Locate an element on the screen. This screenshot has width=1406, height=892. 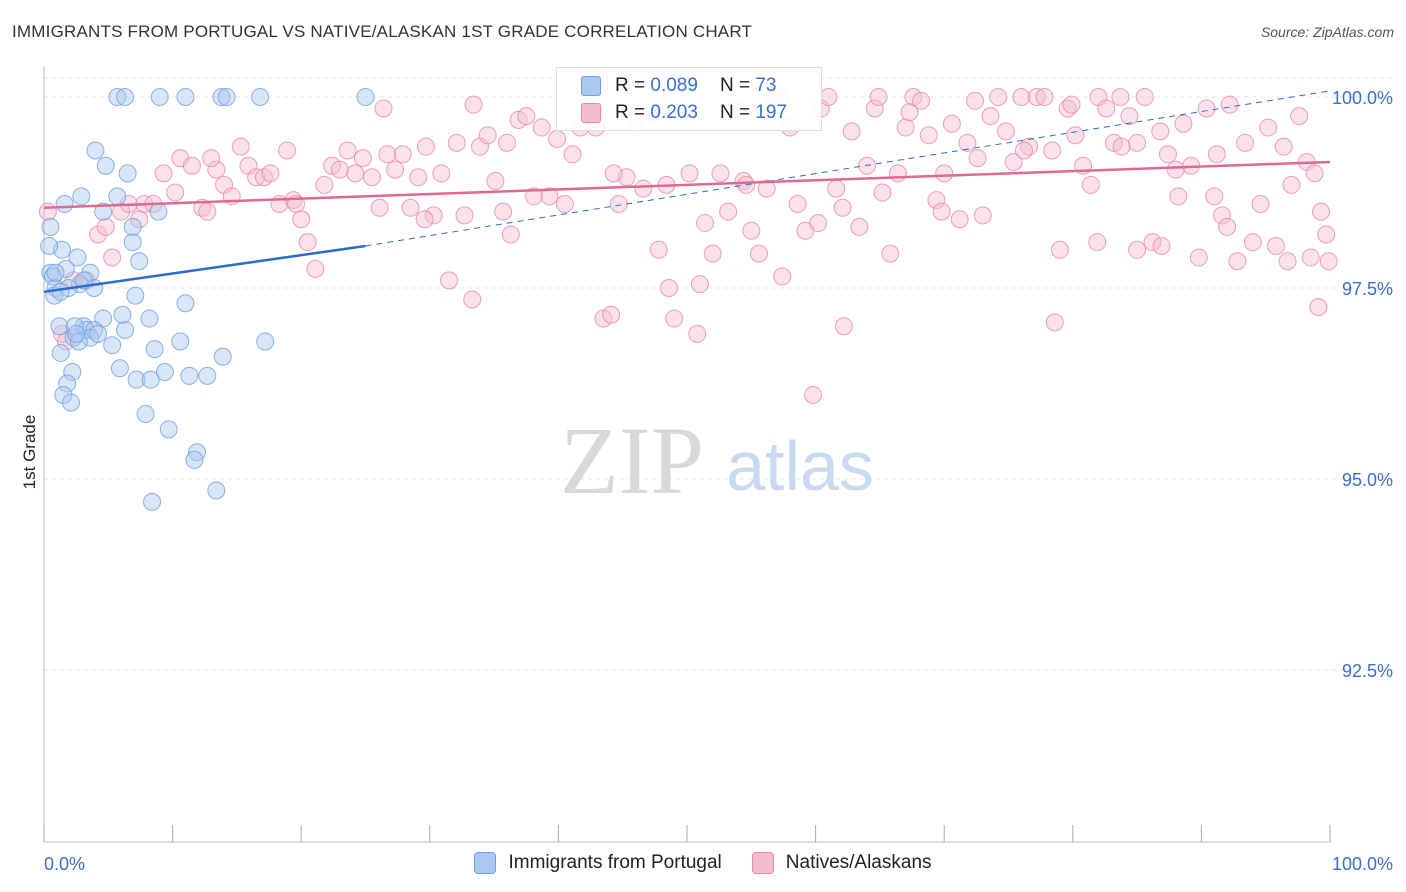
watermark: ZIP atlas is located at coordinates (717, 460).